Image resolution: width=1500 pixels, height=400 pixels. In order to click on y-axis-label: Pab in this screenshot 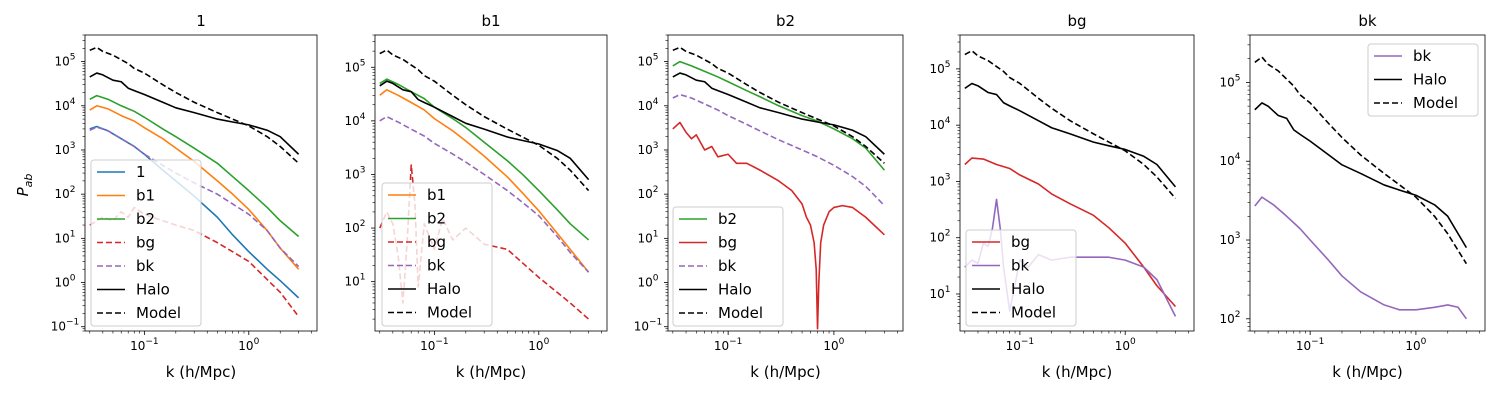, I will do `click(24, 185)`.